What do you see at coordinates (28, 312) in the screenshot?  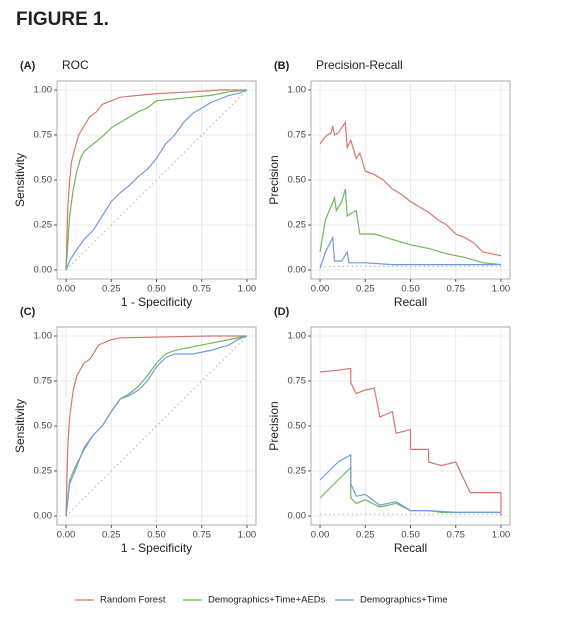 I see `panel-tag: (C)` at bounding box center [28, 312].